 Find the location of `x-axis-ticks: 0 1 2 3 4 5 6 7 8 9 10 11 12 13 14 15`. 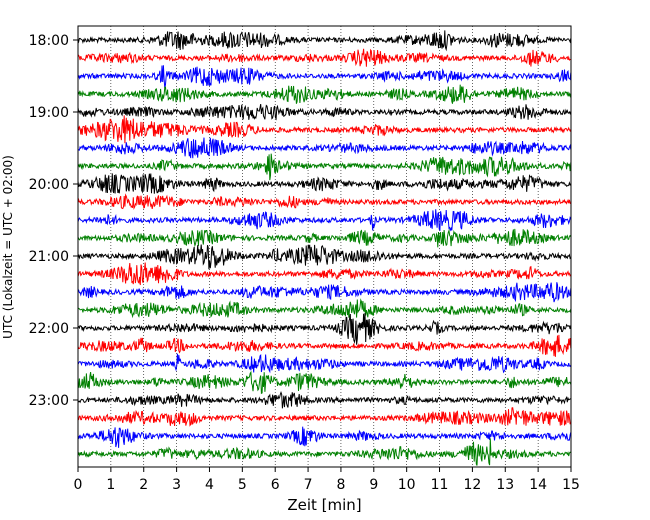

x-axis-ticks: 0 1 2 3 4 5 6 7 8 9 10 11 12 13 14 15 is located at coordinates (327, 480).